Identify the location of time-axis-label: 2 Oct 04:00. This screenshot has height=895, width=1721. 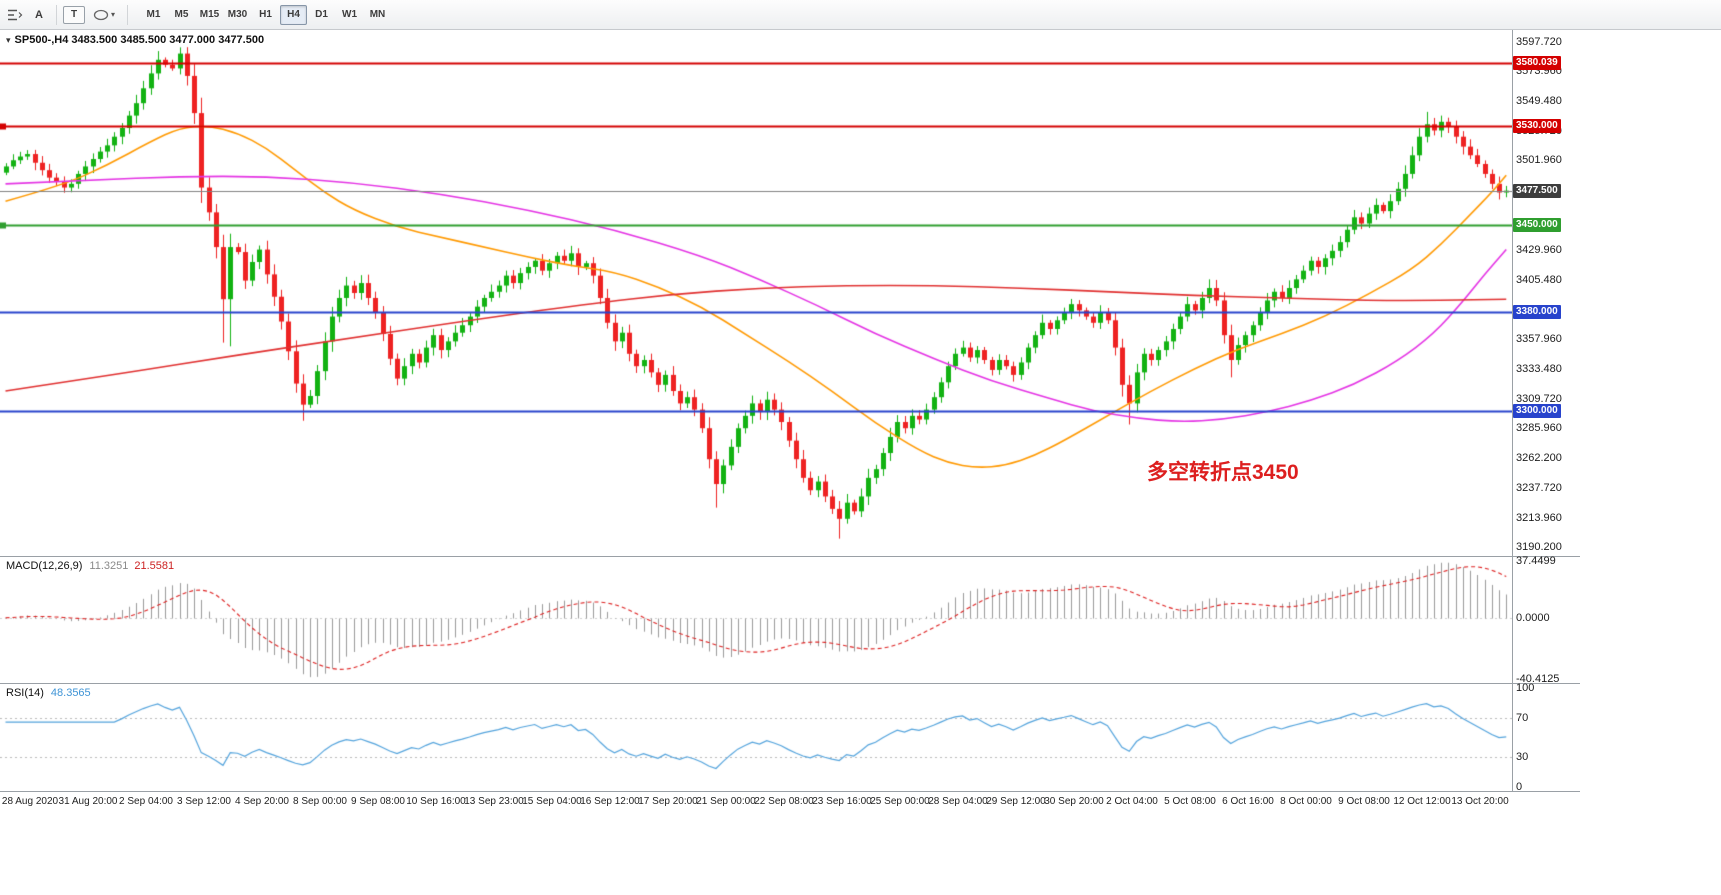
(1132, 801).